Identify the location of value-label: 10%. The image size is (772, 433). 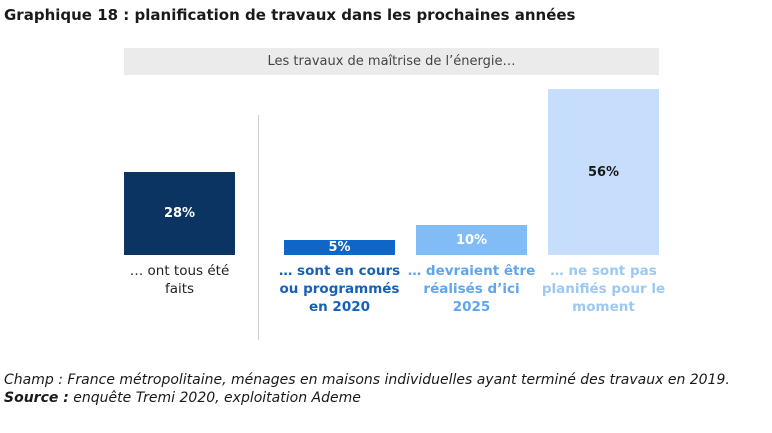
(471, 240).